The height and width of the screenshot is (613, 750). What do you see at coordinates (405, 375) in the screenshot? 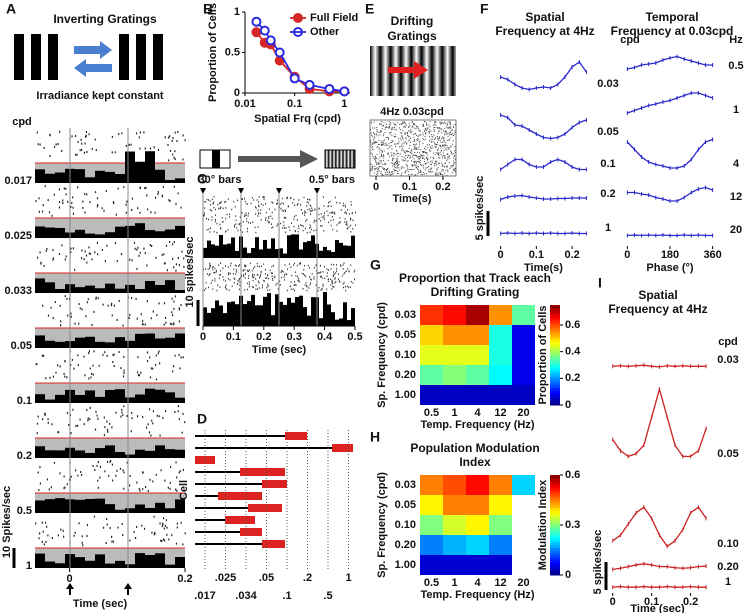
I see `y-tick-label: 0.20` at bounding box center [405, 375].